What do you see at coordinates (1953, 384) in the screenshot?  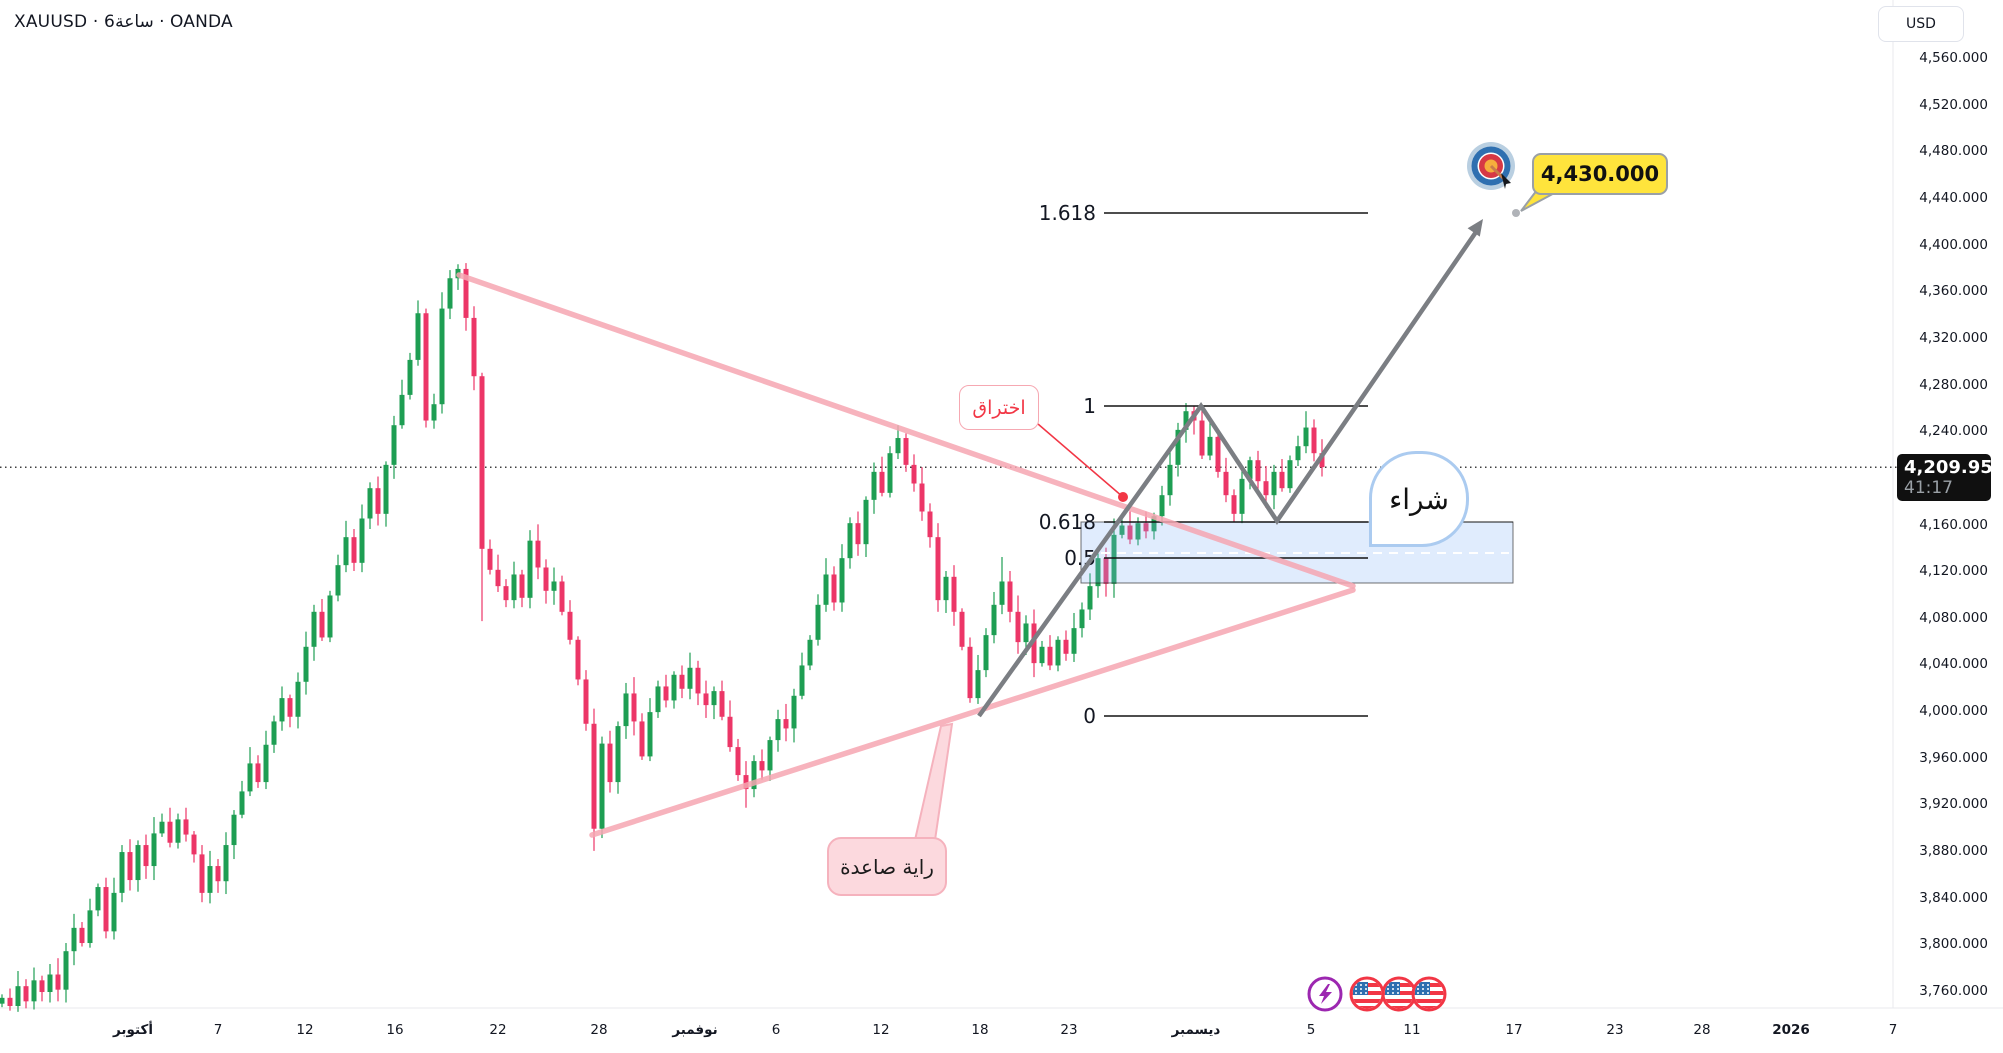 I see `price-scale-label: 4,280.000` at bounding box center [1953, 384].